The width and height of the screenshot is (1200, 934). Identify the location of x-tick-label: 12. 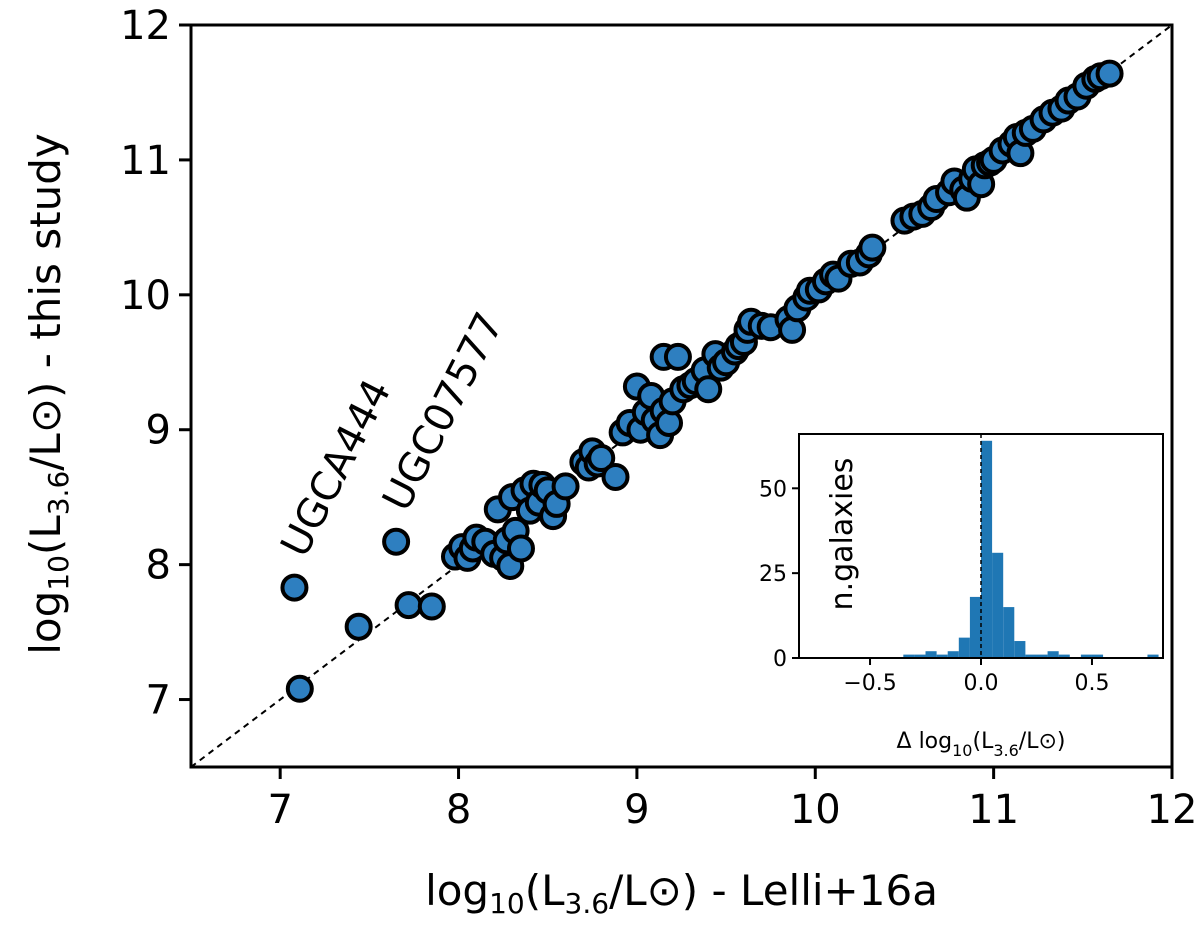
(1172, 810).